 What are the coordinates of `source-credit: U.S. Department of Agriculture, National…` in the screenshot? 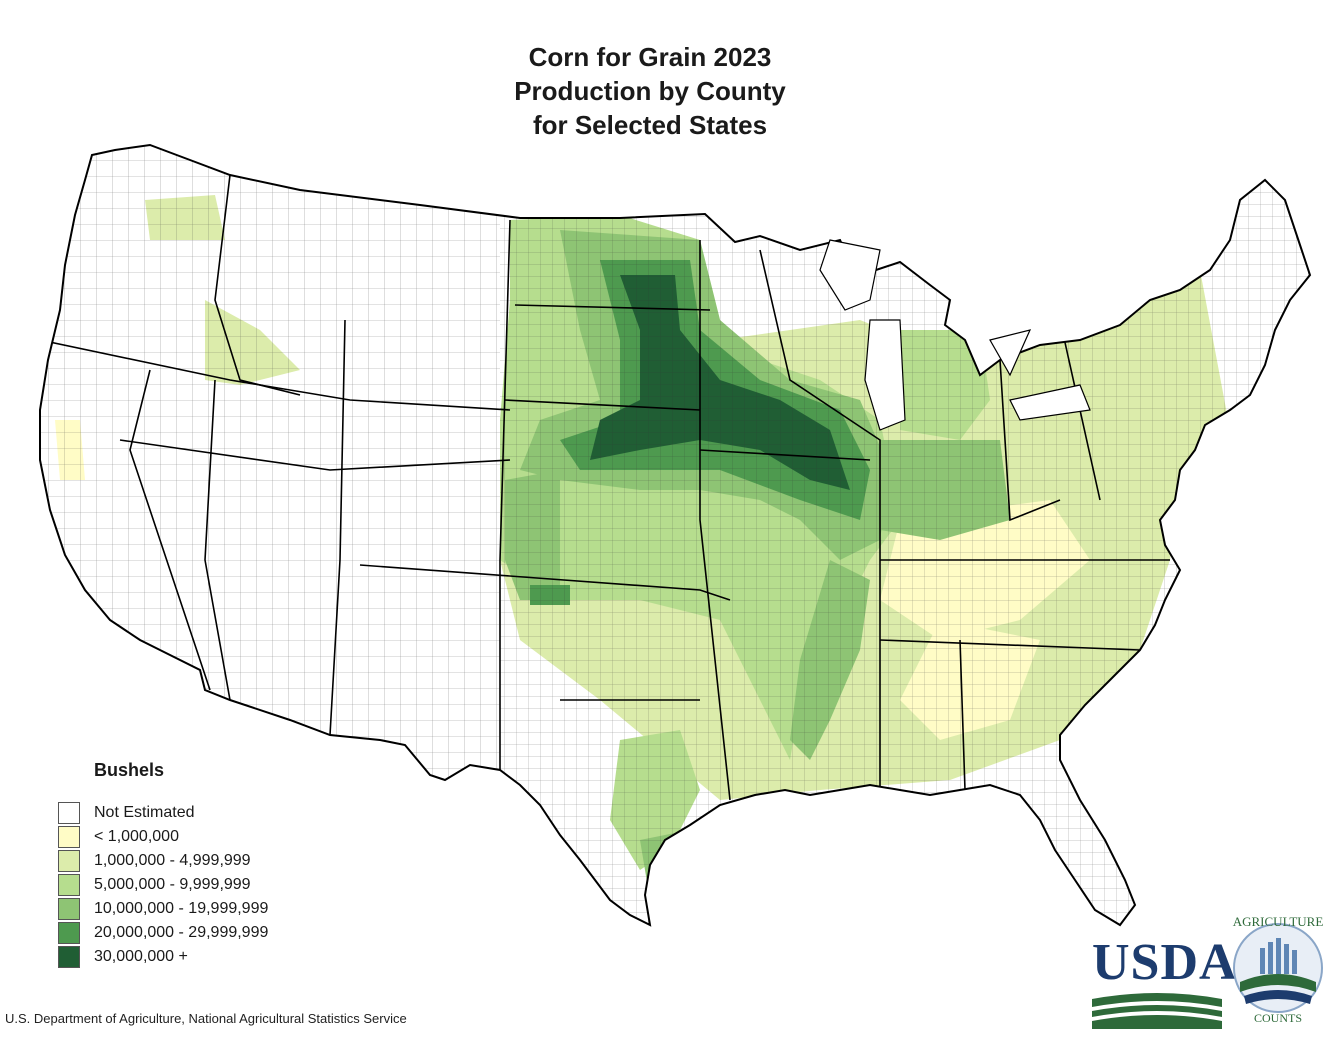 It's located at (206, 1018).